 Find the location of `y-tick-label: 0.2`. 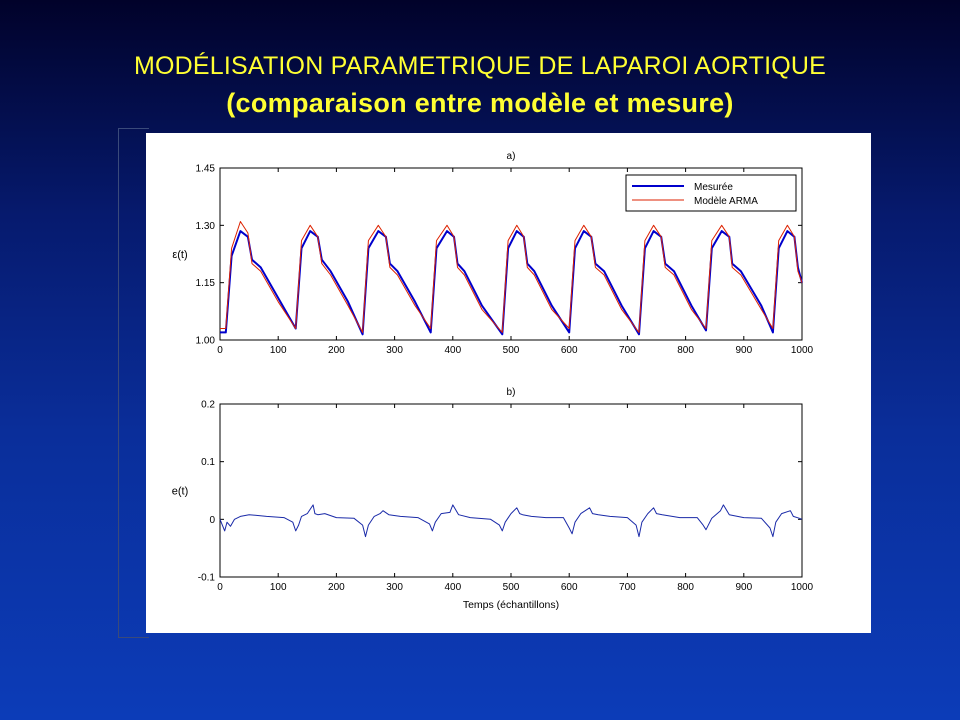

y-tick-label: 0.2 is located at coordinates (208, 405).